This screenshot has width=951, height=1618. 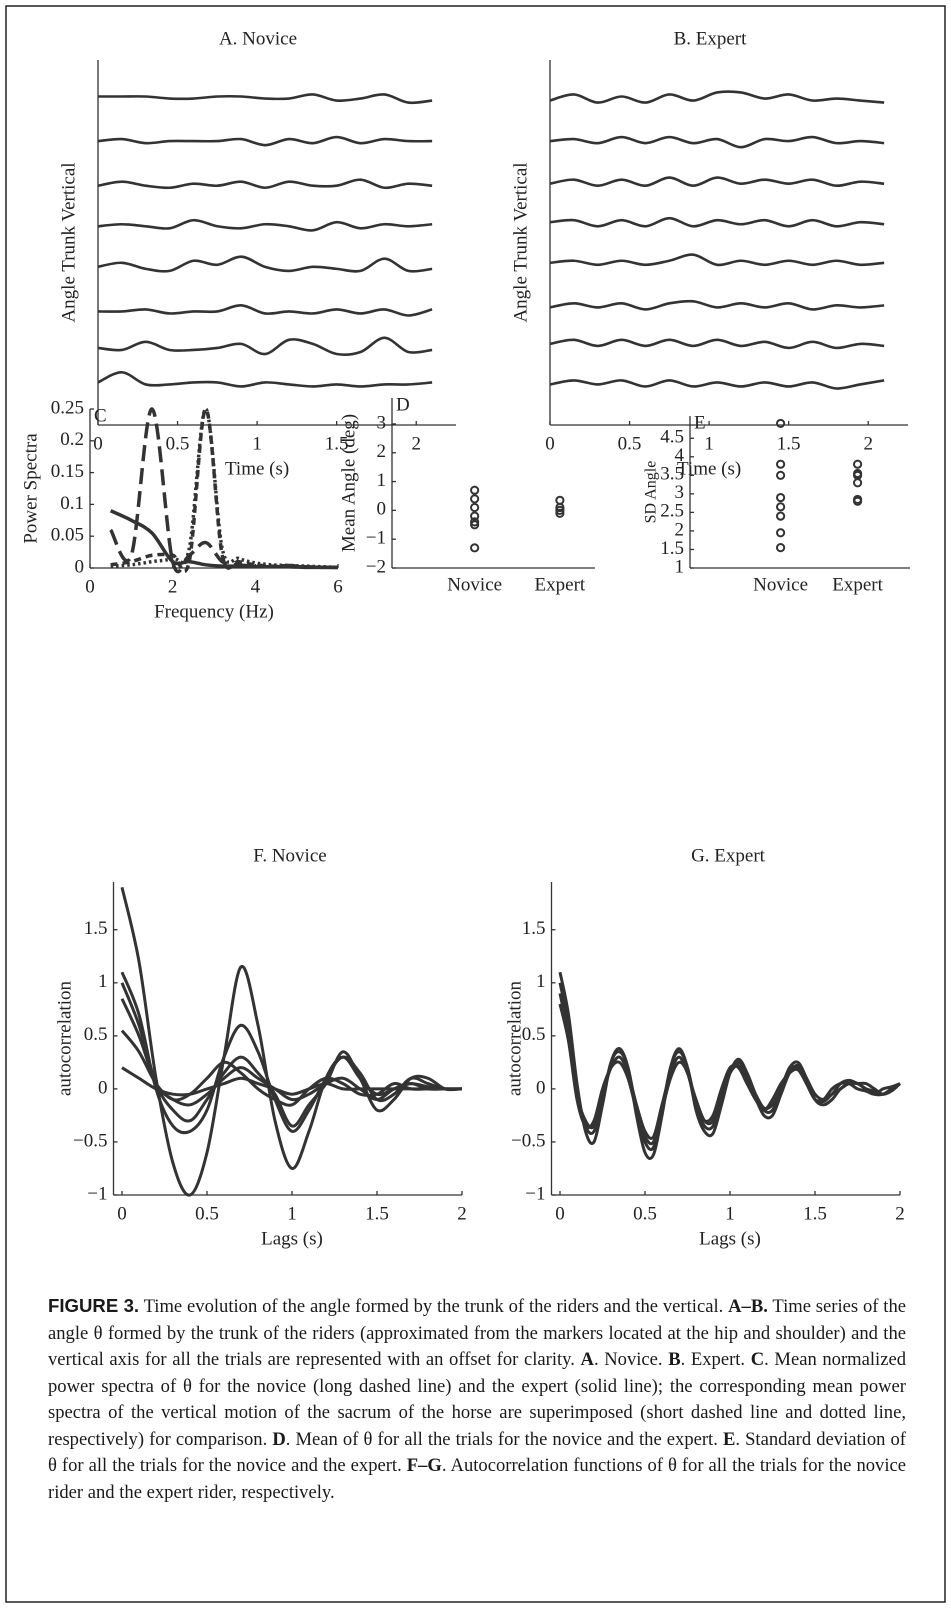 What do you see at coordinates (30, 488) in the screenshot?
I see `y-axis-label: Power Spectra` at bounding box center [30, 488].